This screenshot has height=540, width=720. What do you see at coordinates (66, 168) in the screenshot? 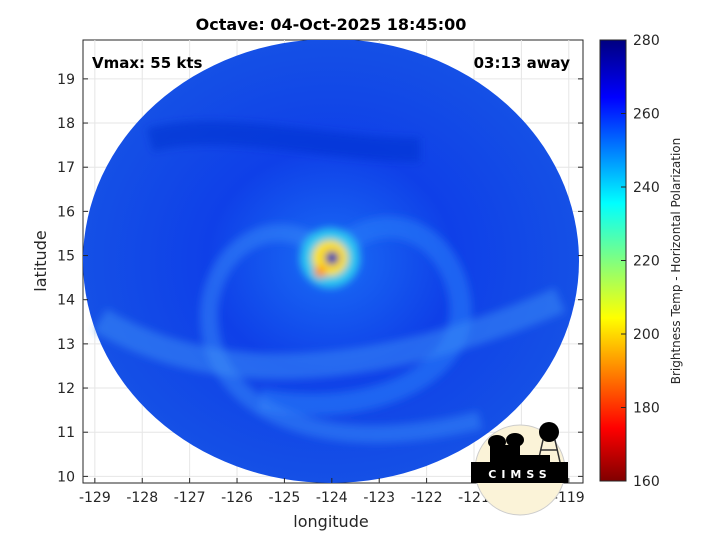
I see `y-tick-label: 17` at bounding box center [66, 168].